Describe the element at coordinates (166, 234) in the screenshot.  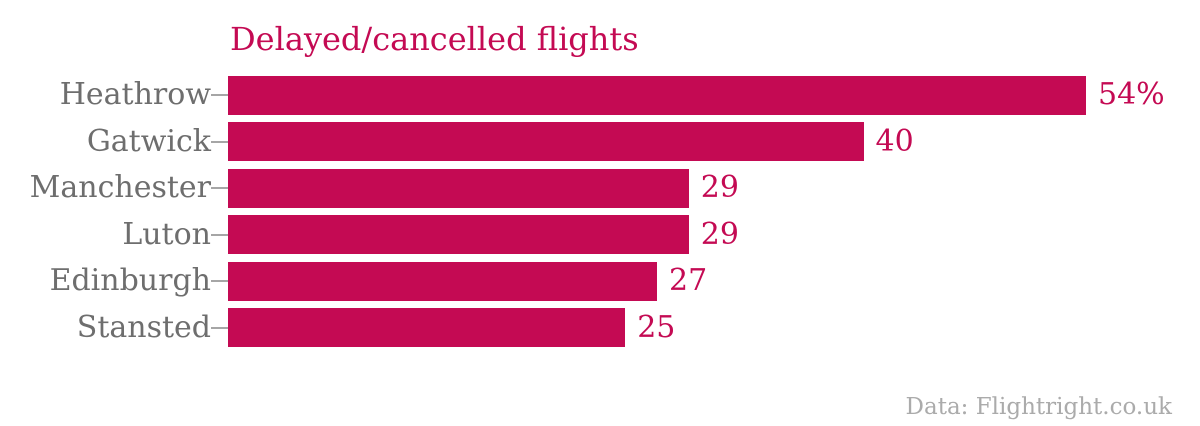
I see `category-label: Luton` at that location.